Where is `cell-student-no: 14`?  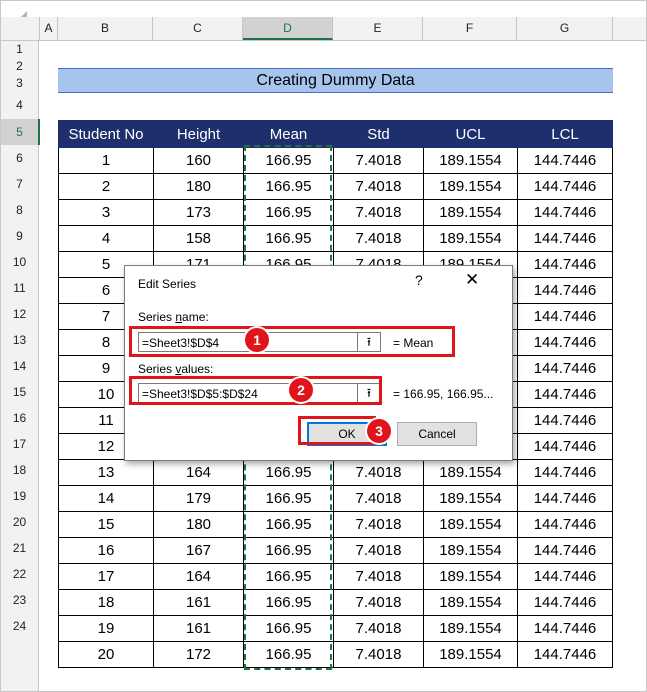
cell-student-no: 14 is located at coordinates (106, 498).